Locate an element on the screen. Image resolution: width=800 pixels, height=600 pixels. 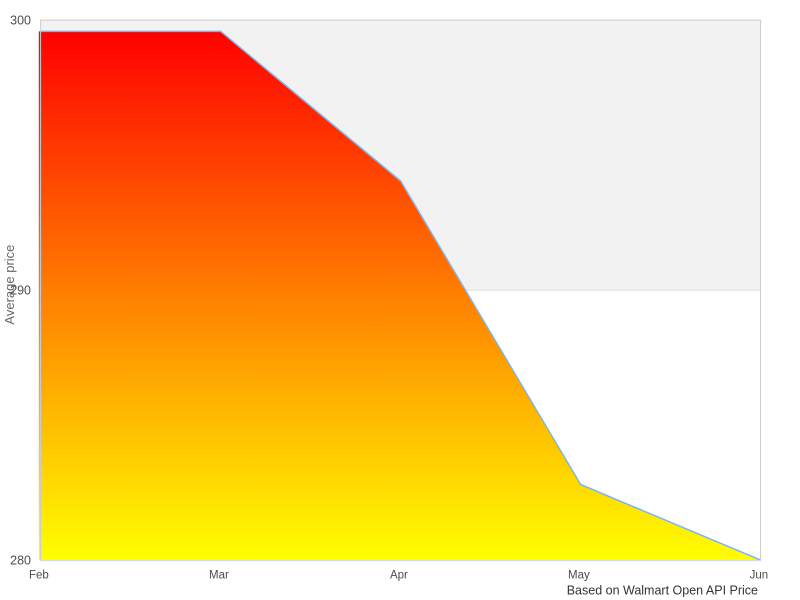
svg-text: Mar is located at coordinates (219, 576).